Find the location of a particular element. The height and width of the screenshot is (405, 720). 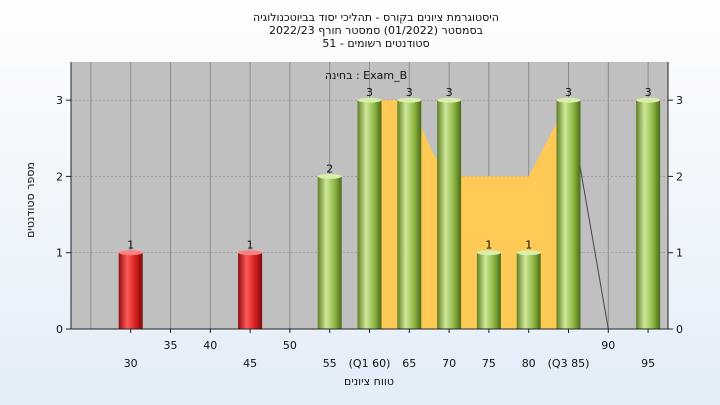

exam-annotation: בחינה : Exam_B is located at coordinates (366, 75).